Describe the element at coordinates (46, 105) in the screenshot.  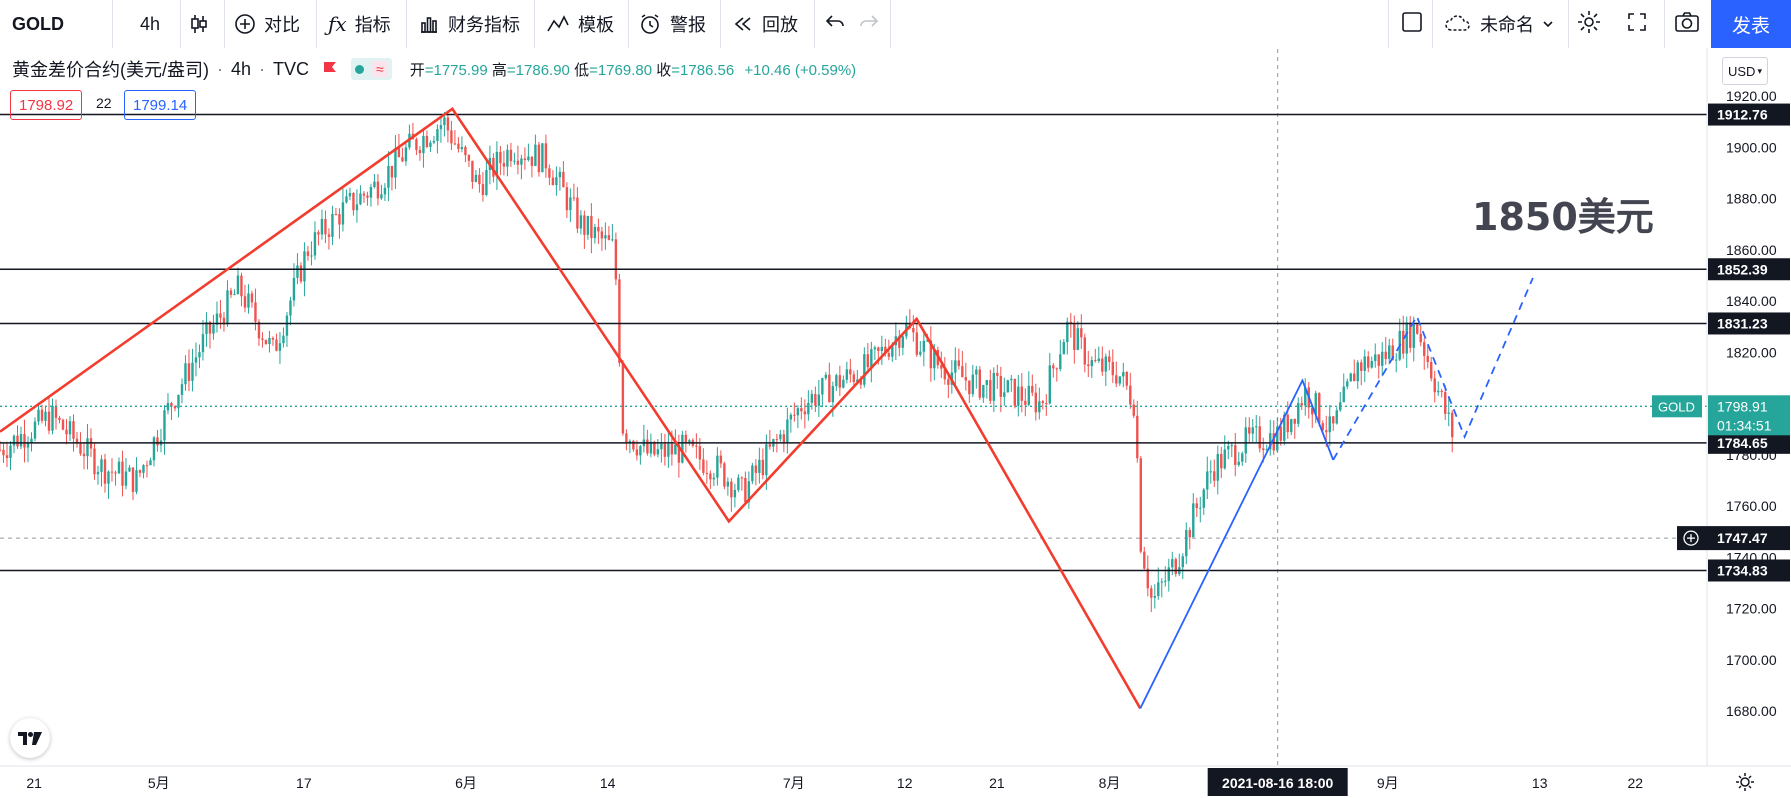
I see `sell-price-button: 1798.92` at that location.